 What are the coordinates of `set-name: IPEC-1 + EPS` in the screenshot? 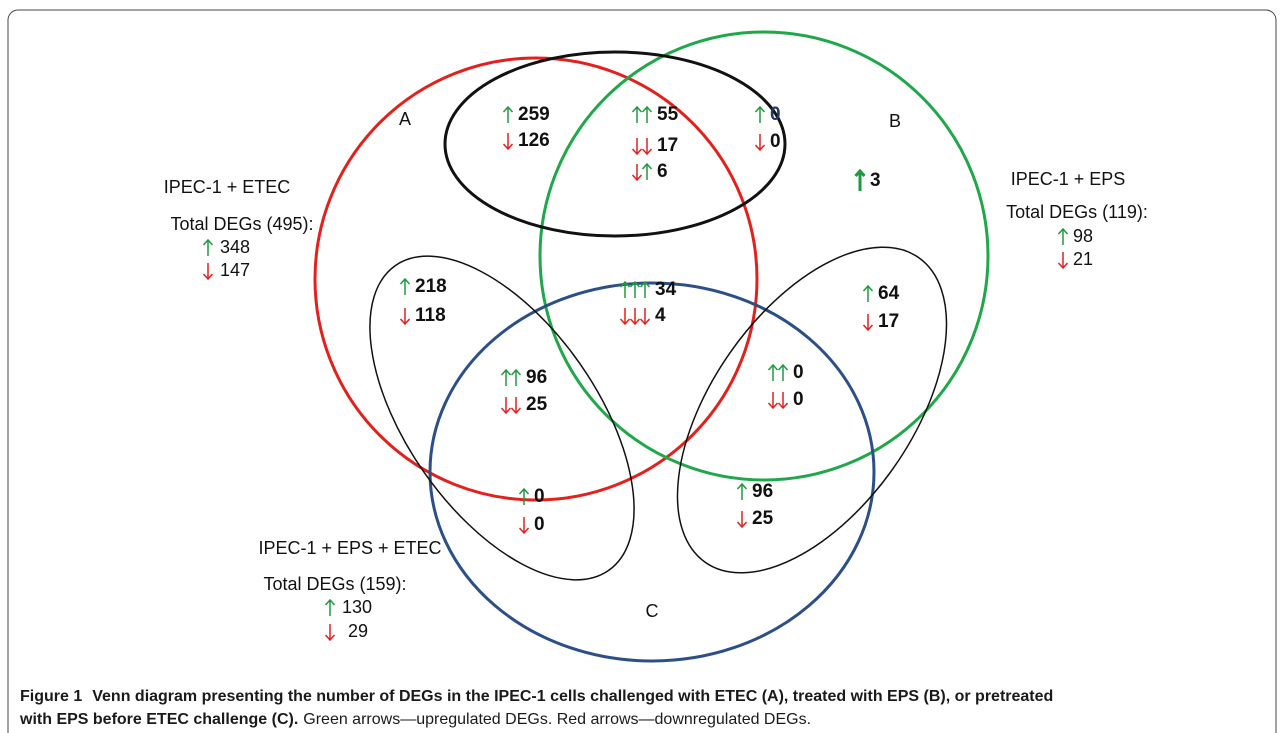 It's located at (1068, 179).